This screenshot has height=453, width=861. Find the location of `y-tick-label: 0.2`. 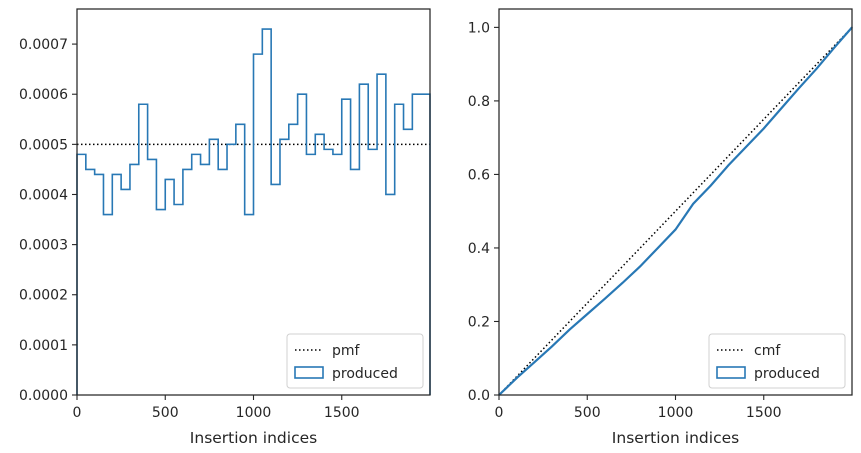

y-tick-label: 0.2 is located at coordinates (479, 322).